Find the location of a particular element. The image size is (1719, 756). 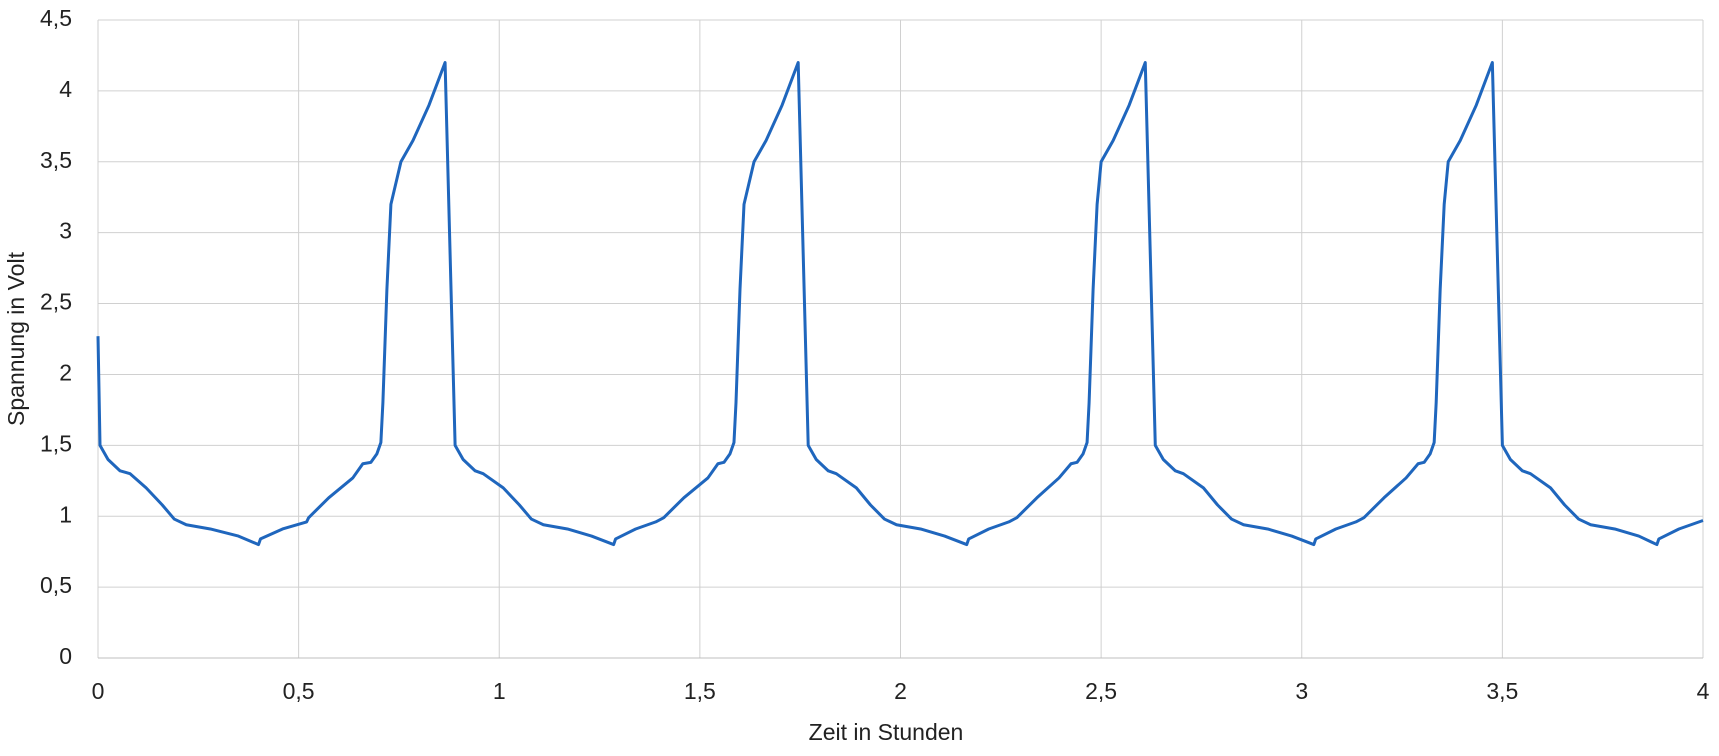

y-tick-label: 2,5 is located at coordinates (56, 302).